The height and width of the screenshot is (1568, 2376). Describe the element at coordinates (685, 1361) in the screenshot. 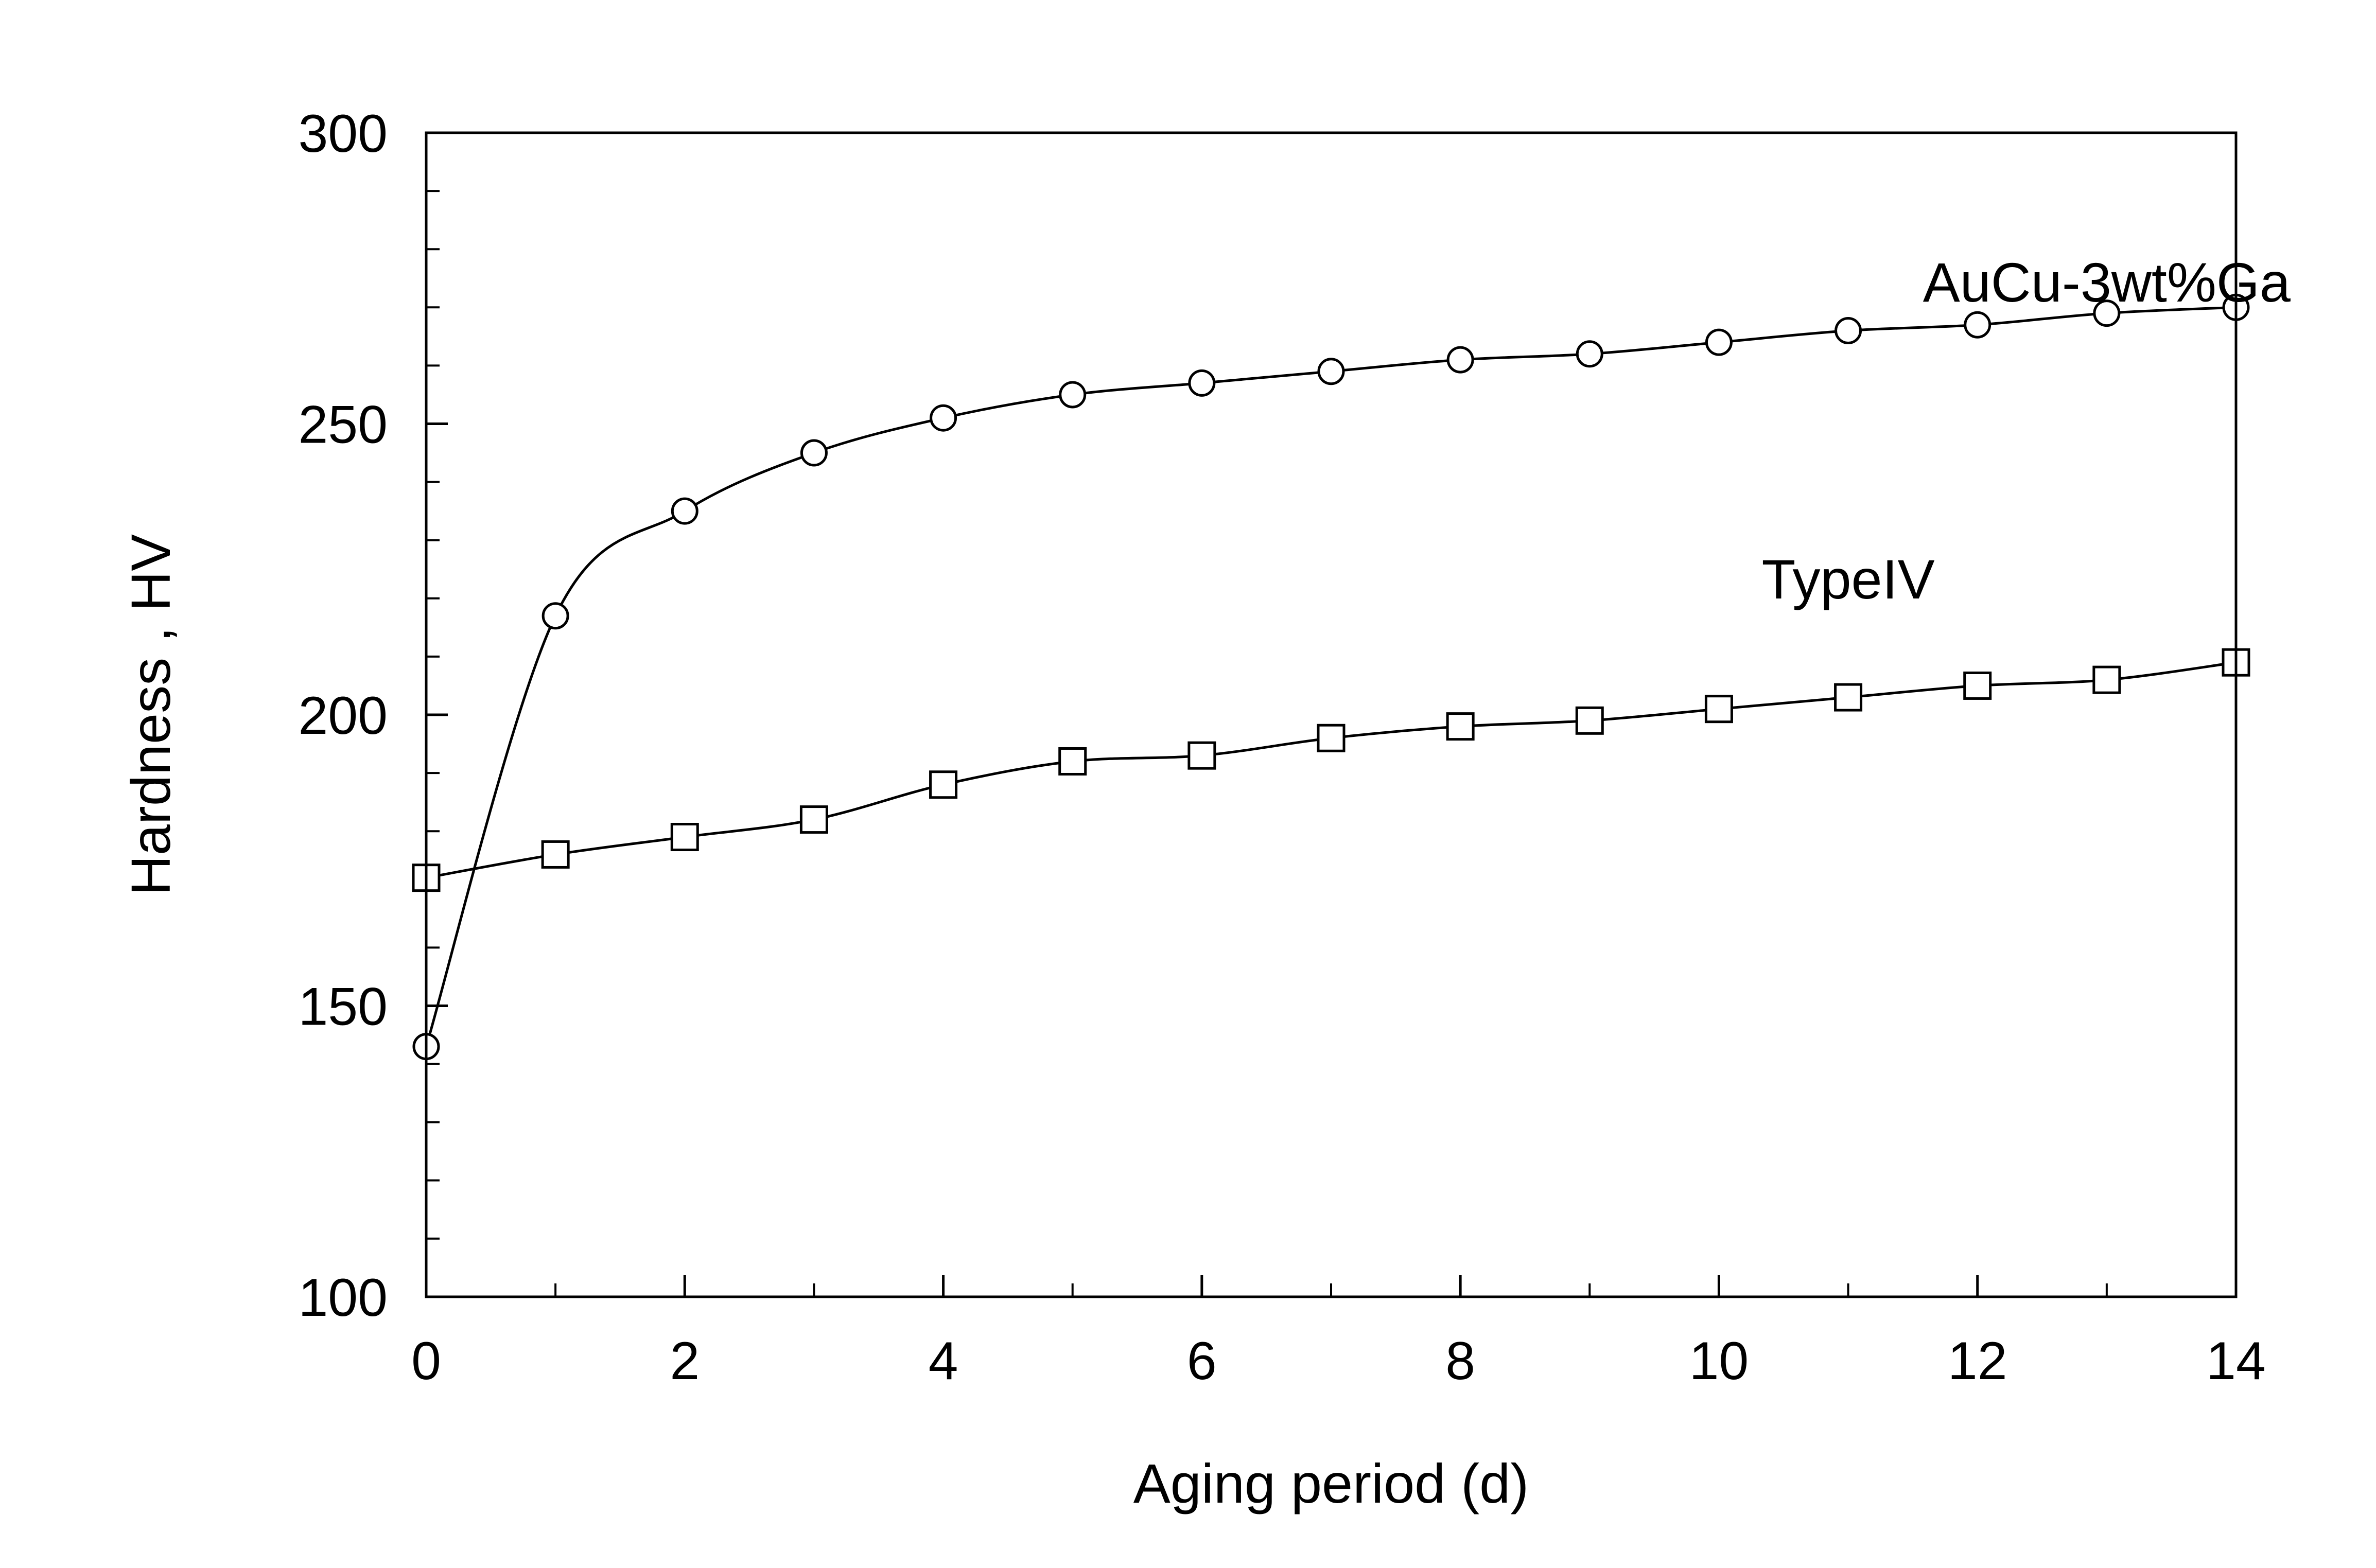

I see `x-tick-label: 2` at that location.